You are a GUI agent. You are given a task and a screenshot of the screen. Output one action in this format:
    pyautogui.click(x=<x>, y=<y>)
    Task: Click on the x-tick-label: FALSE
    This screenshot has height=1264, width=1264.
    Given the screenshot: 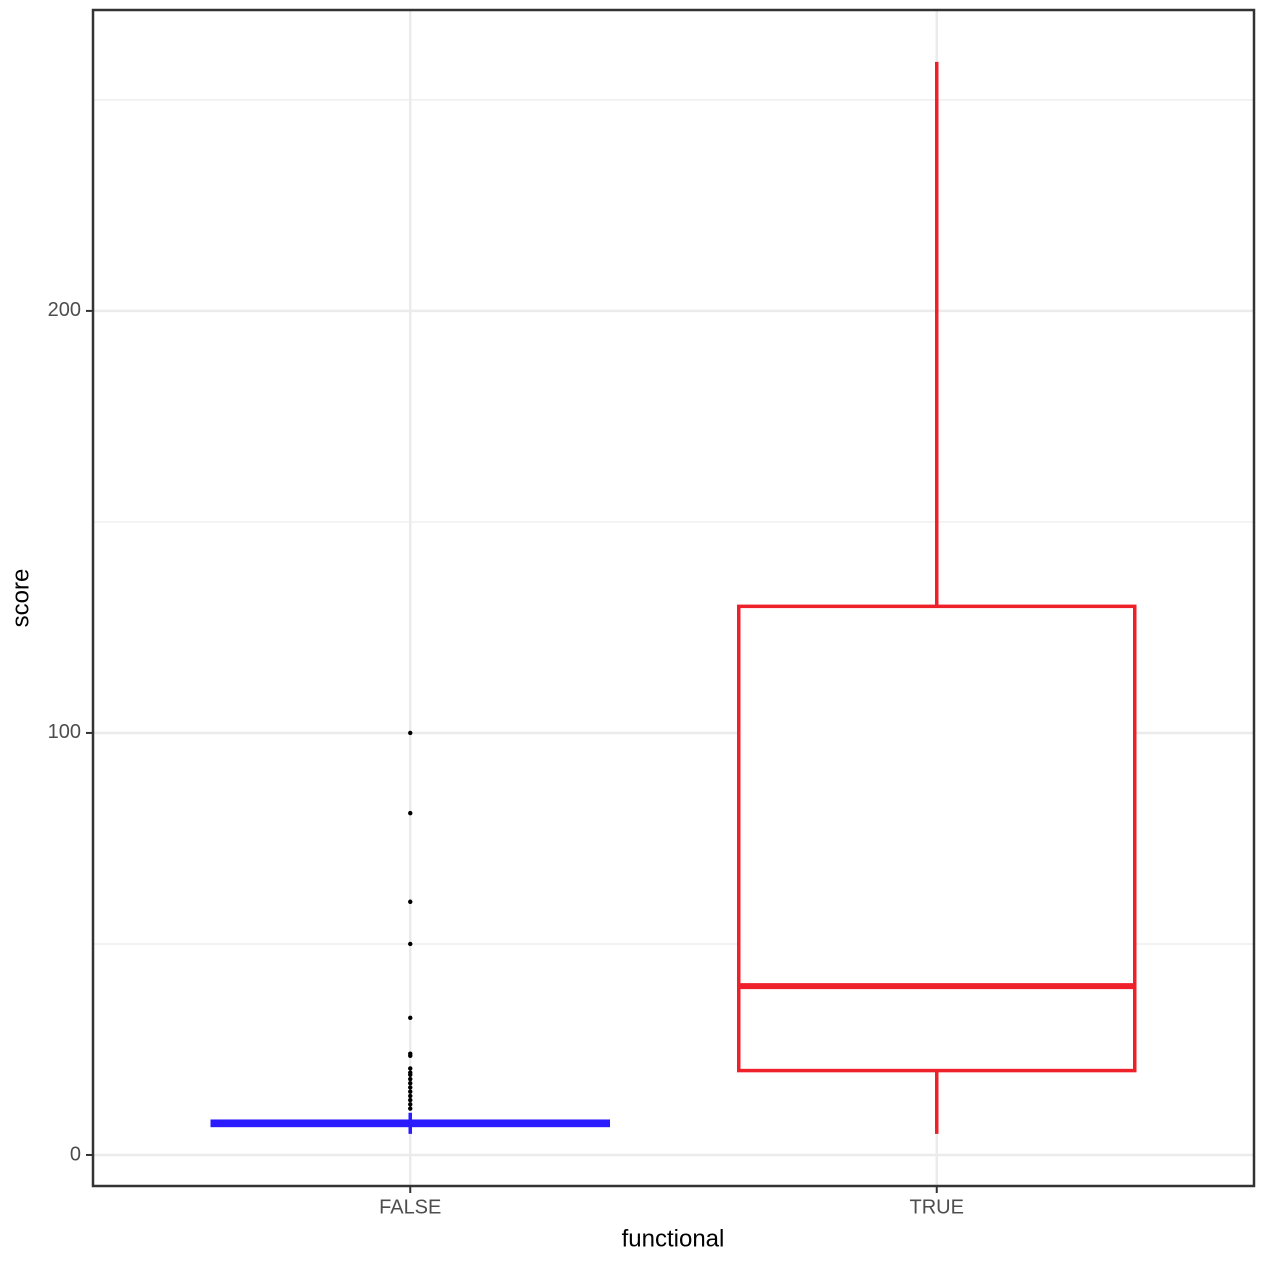 What is the action you would take?
    pyautogui.click(x=410, y=1207)
    